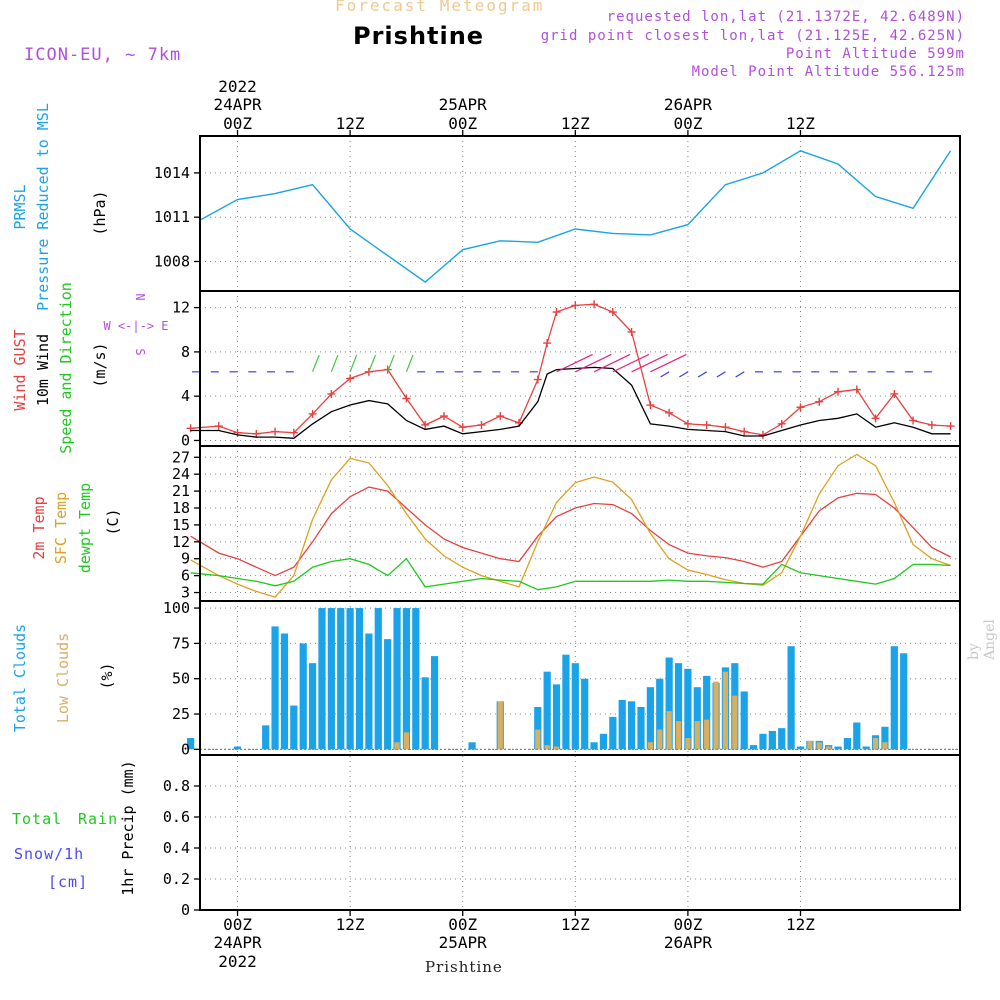  I want to click on y-tick-label: 8, so click(185, 352).